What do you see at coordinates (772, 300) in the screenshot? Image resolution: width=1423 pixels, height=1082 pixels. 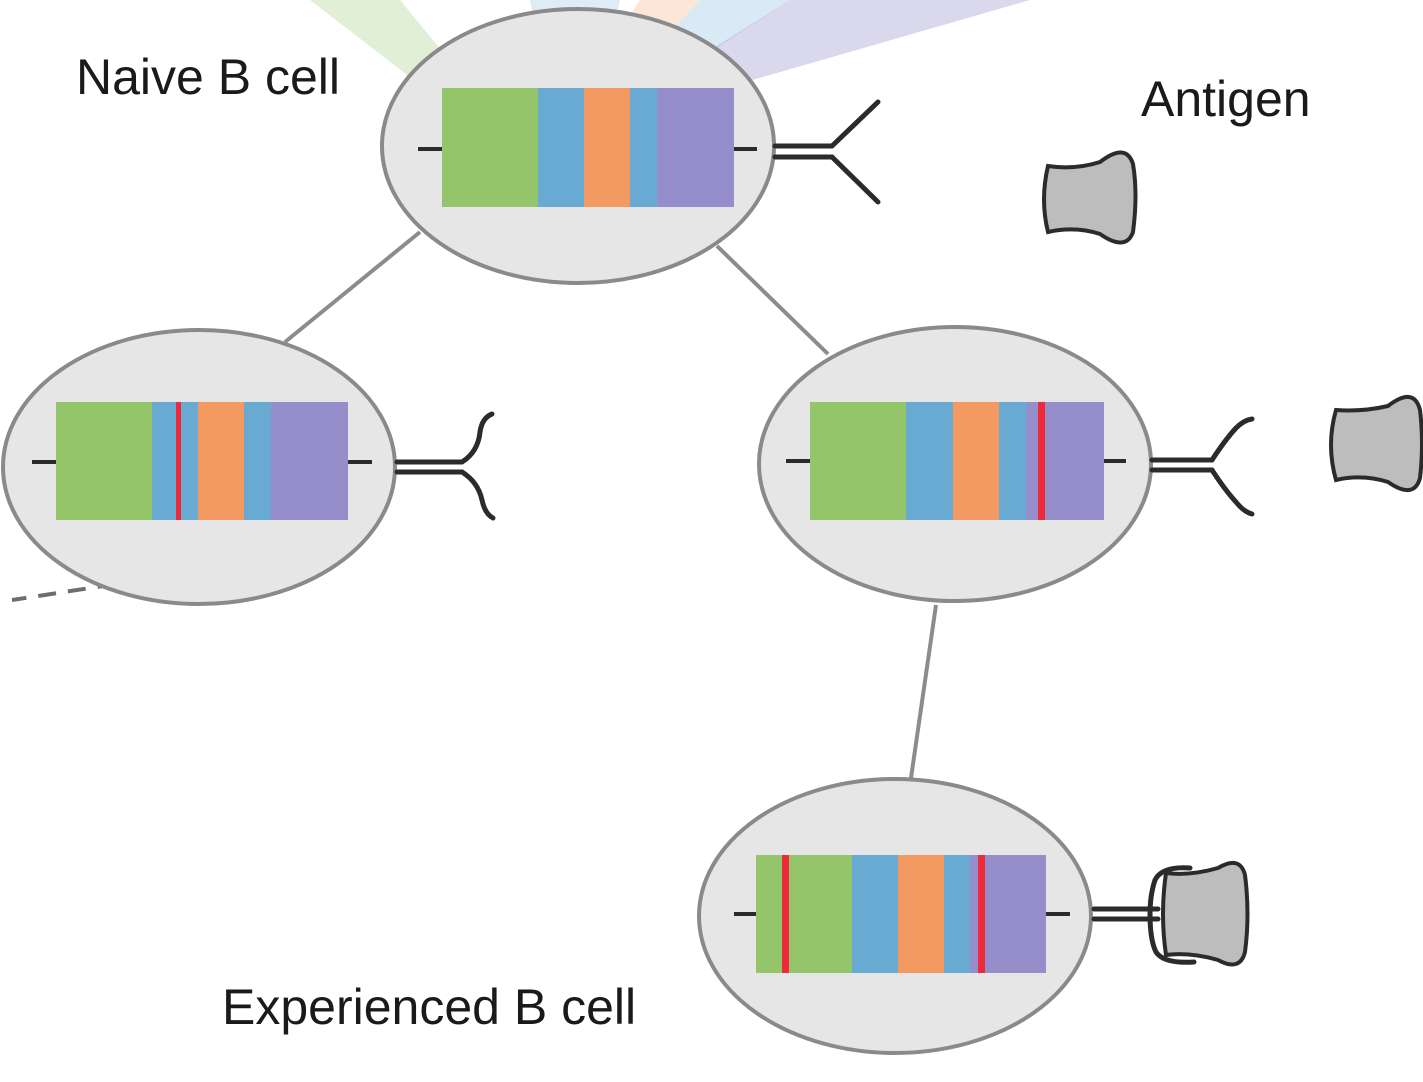 I see `link-naive-to-right` at bounding box center [772, 300].